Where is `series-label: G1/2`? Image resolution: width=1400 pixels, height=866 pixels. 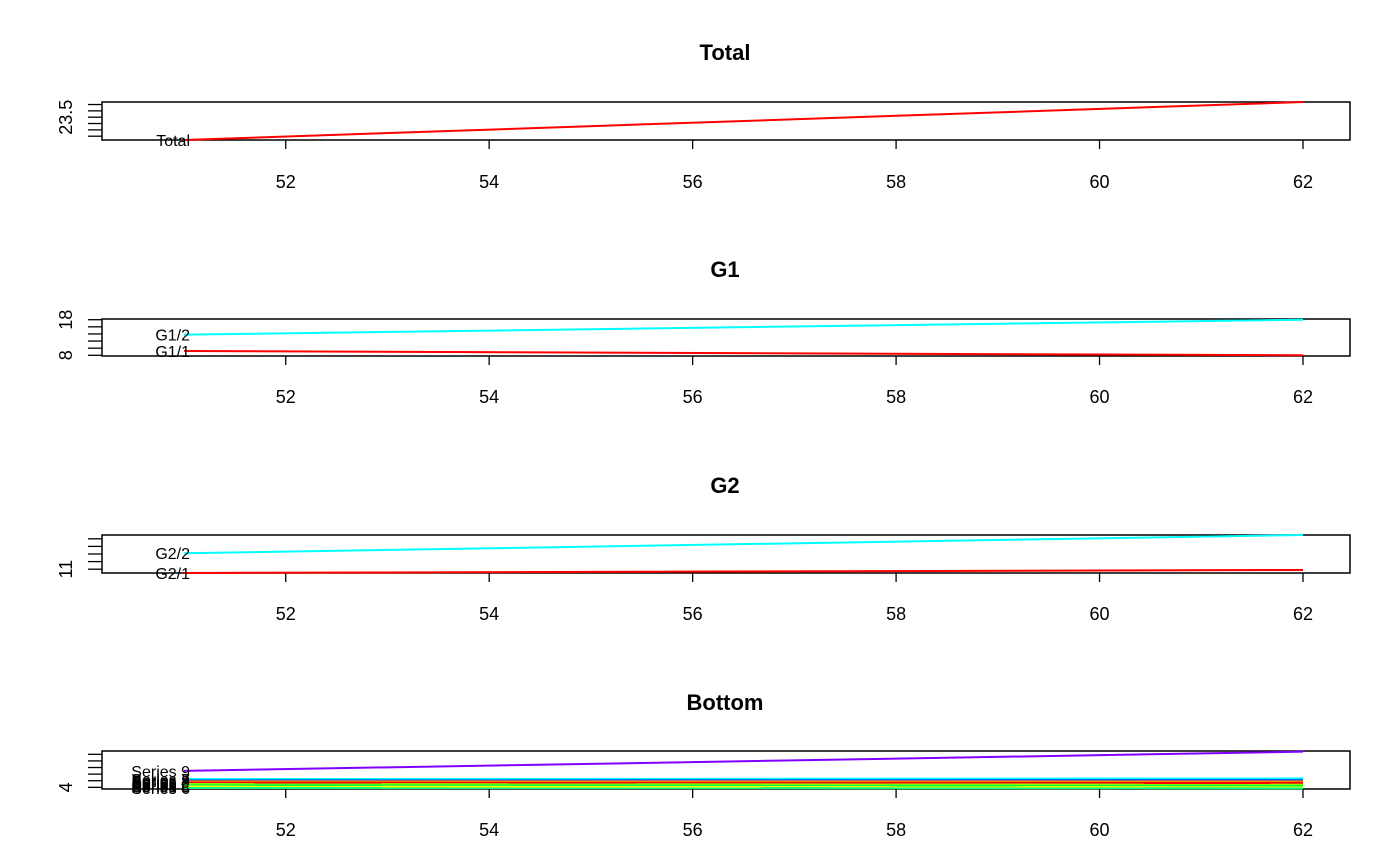
series-label: G1/2 is located at coordinates (172, 336).